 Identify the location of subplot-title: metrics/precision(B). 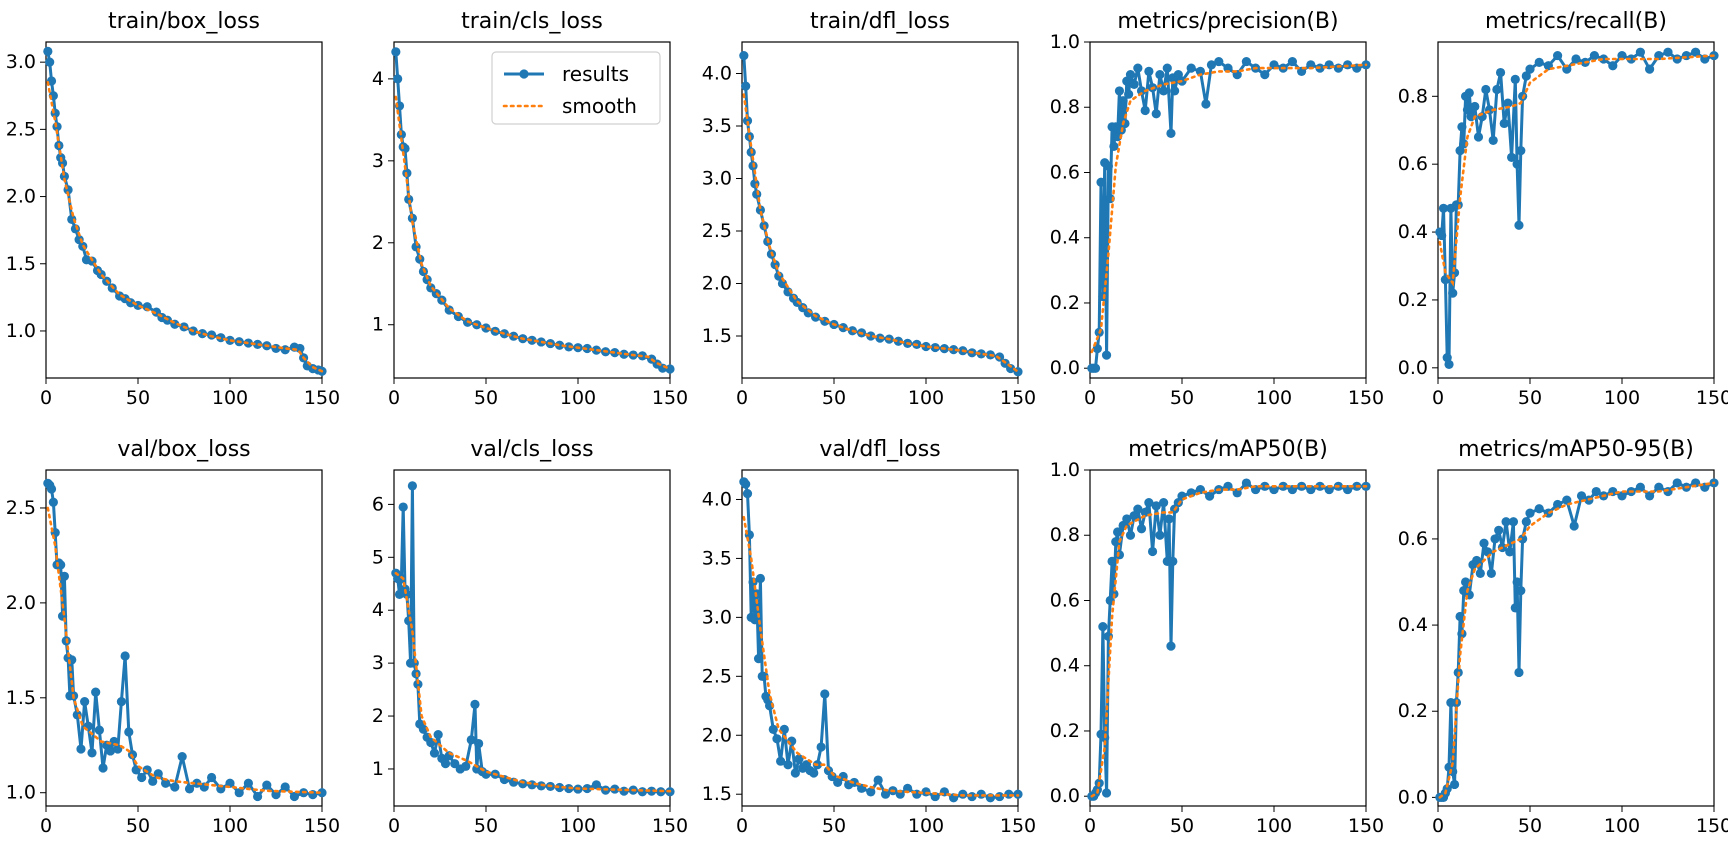
(1227, 21).